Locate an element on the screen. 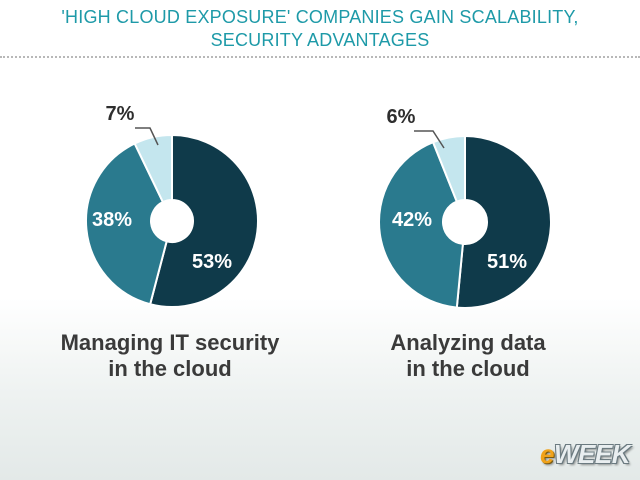  chart-1-caption: Managing IT security in the cloud is located at coordinates (170, 356).